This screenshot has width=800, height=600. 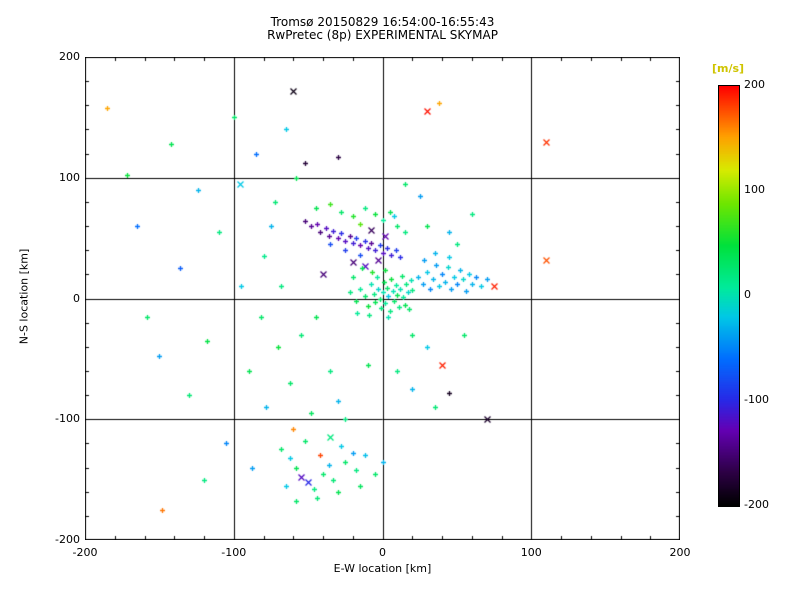 I want to click on x-tick-label: -200, so click(x=85, y=552).